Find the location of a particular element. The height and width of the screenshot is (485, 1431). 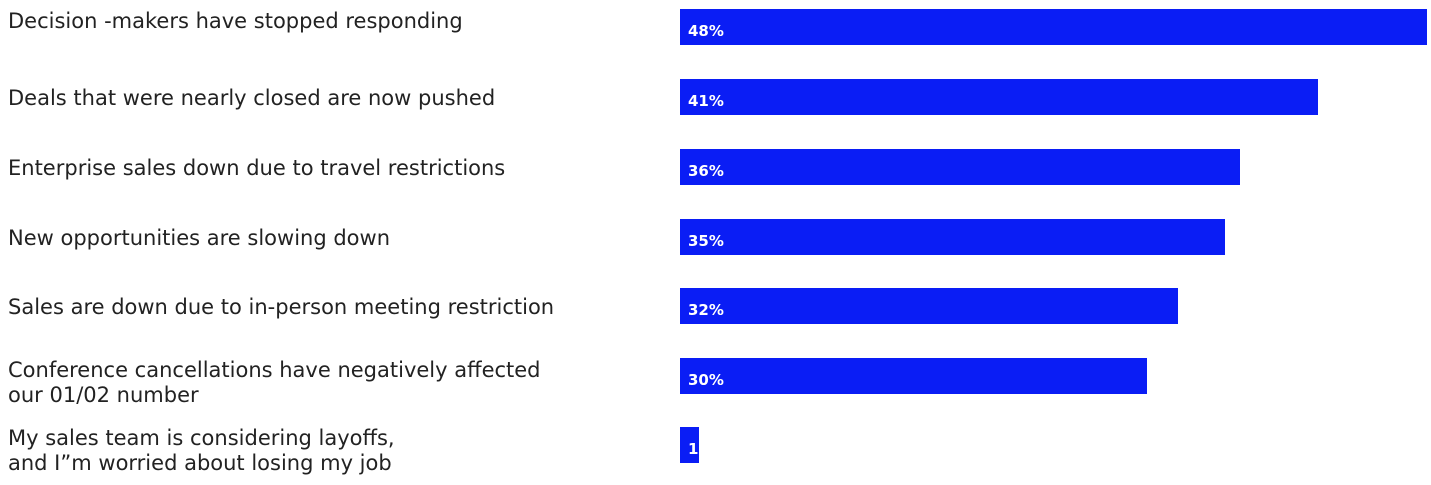

bar: 1.2% is located at coordinates (705, 445).